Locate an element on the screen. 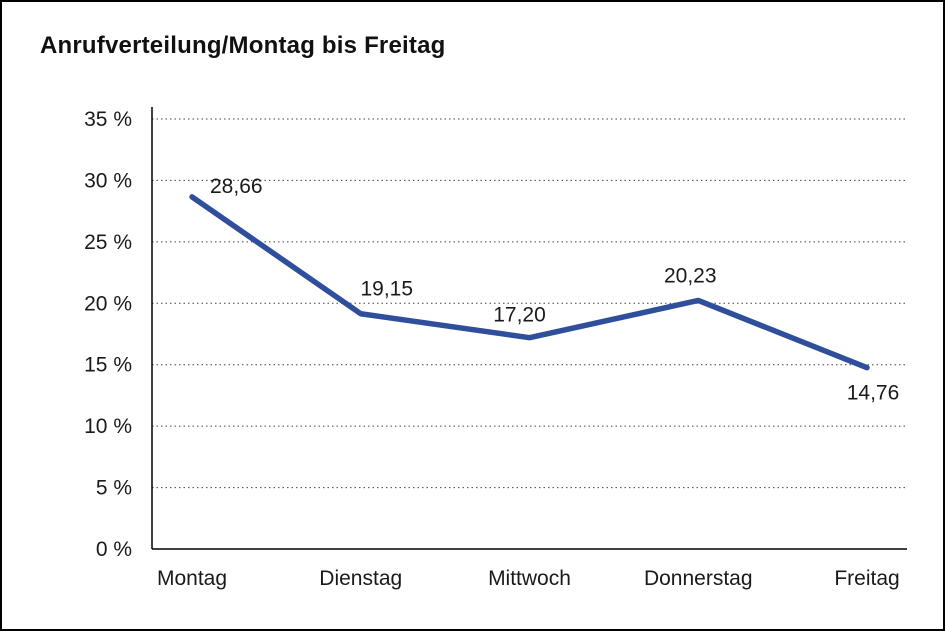  data-point-label: 28,66 is located at coordinates (236, 186).